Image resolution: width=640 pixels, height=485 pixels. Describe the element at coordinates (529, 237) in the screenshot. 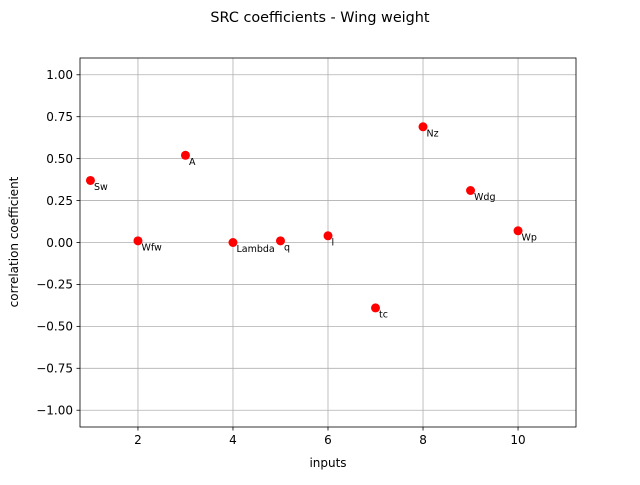

I see `point-label-wp: Wp` at that location.